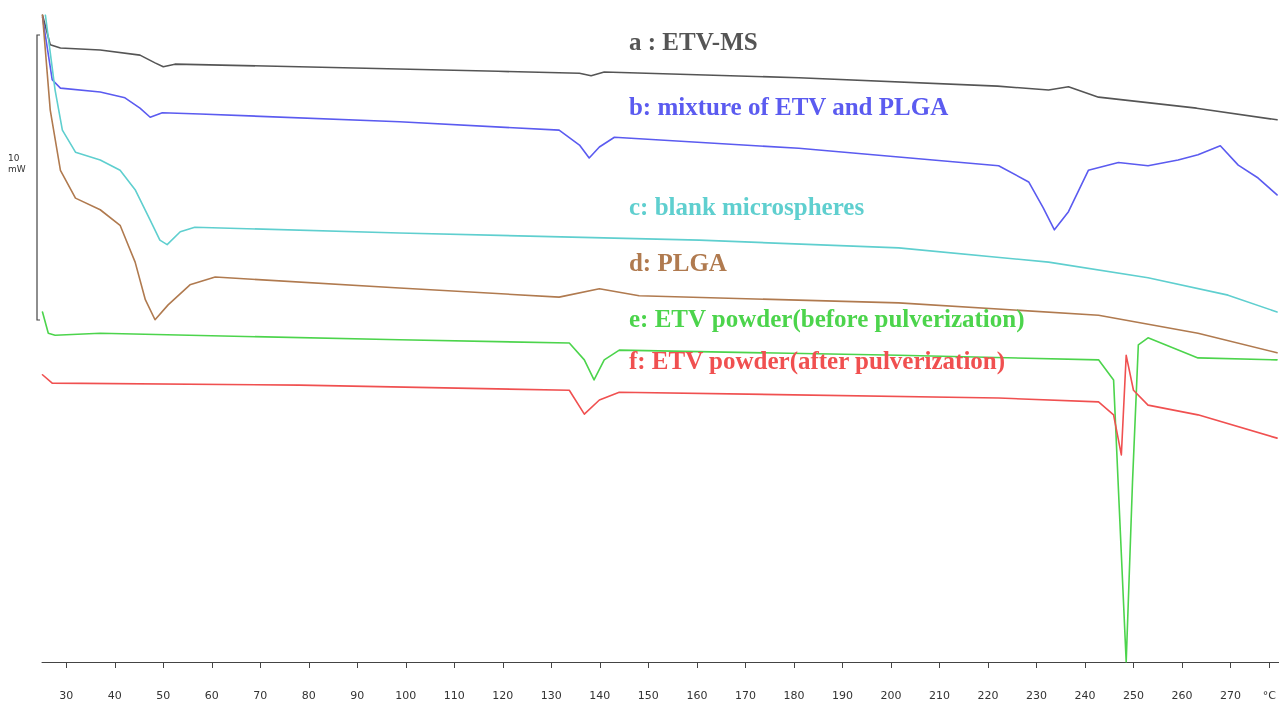 This screenshot has width=1279, height=702. What do you see at coordinates (1133, 695) in the screenshot?
I see `x-tick-label: 250` at bounding box center [1133, 695].